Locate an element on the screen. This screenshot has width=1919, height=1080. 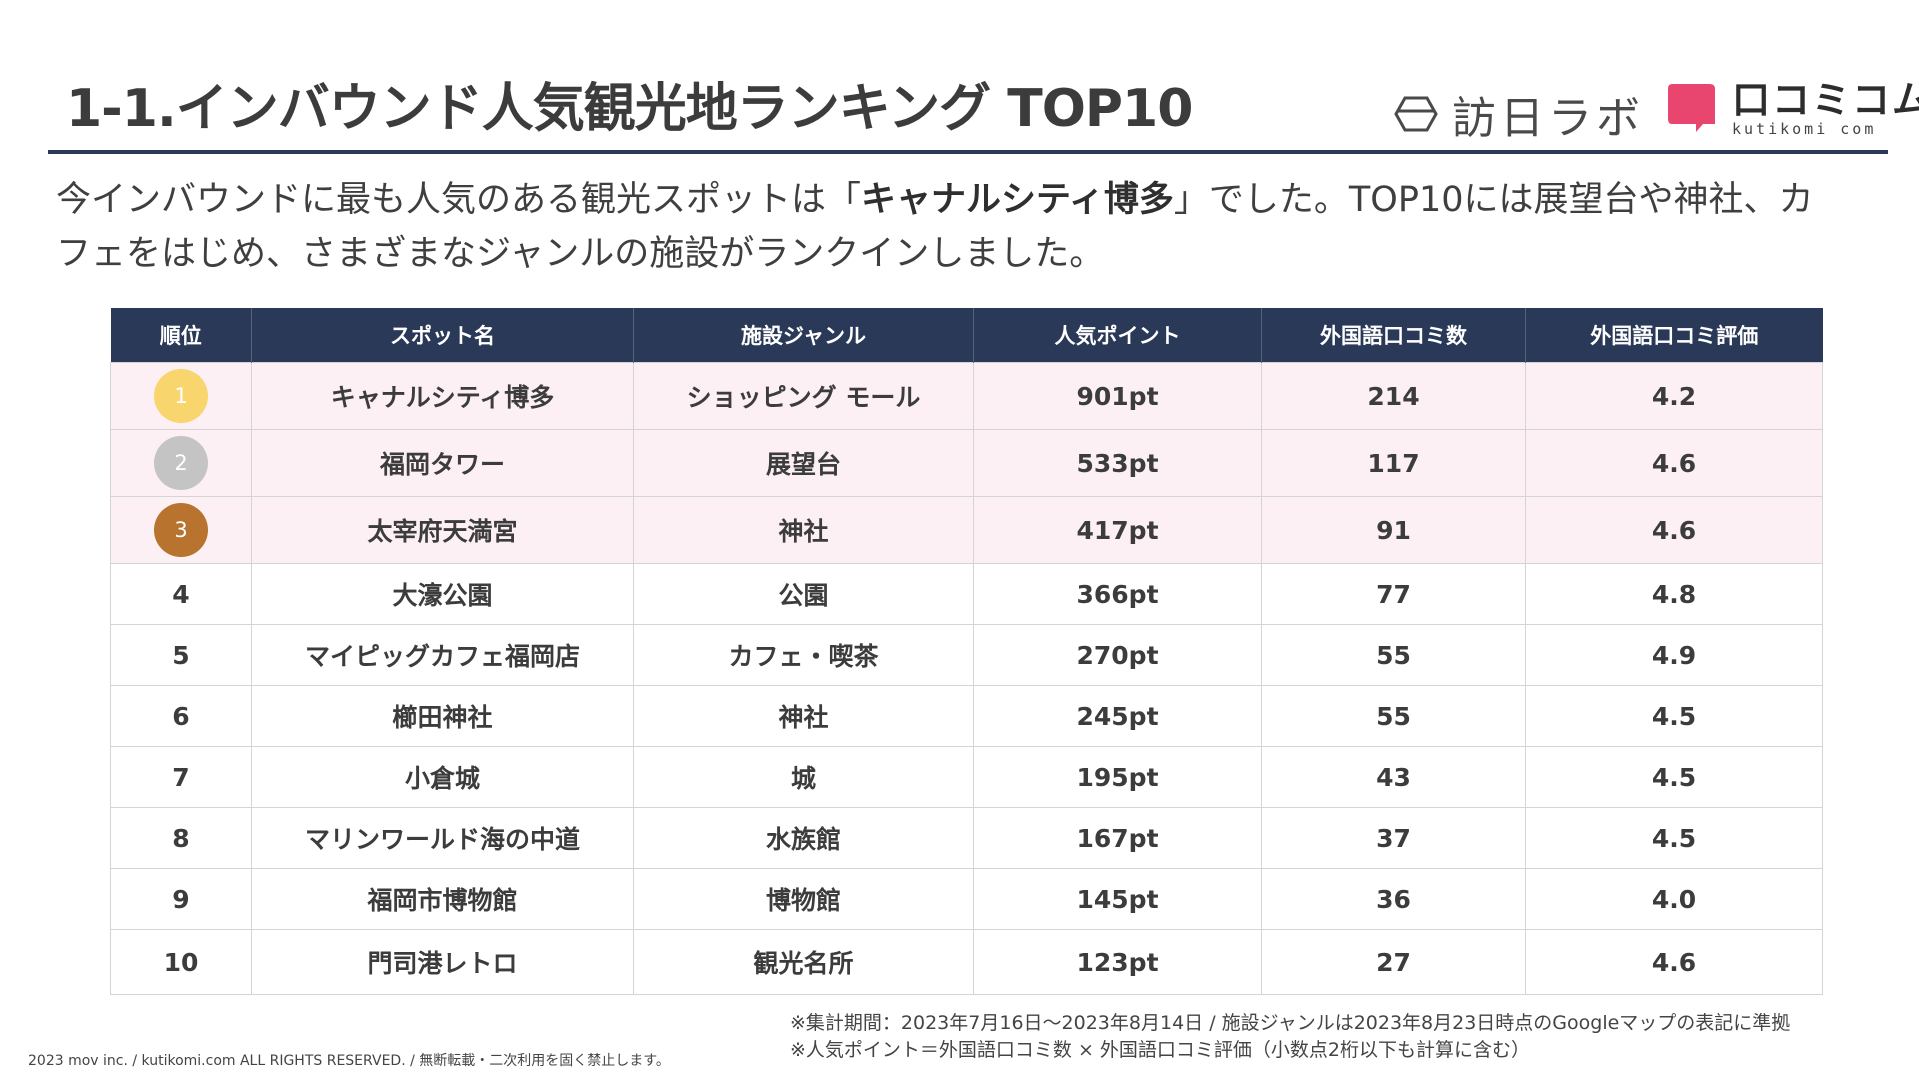
rank-cell: 1 is located at coordinates (181, 396).